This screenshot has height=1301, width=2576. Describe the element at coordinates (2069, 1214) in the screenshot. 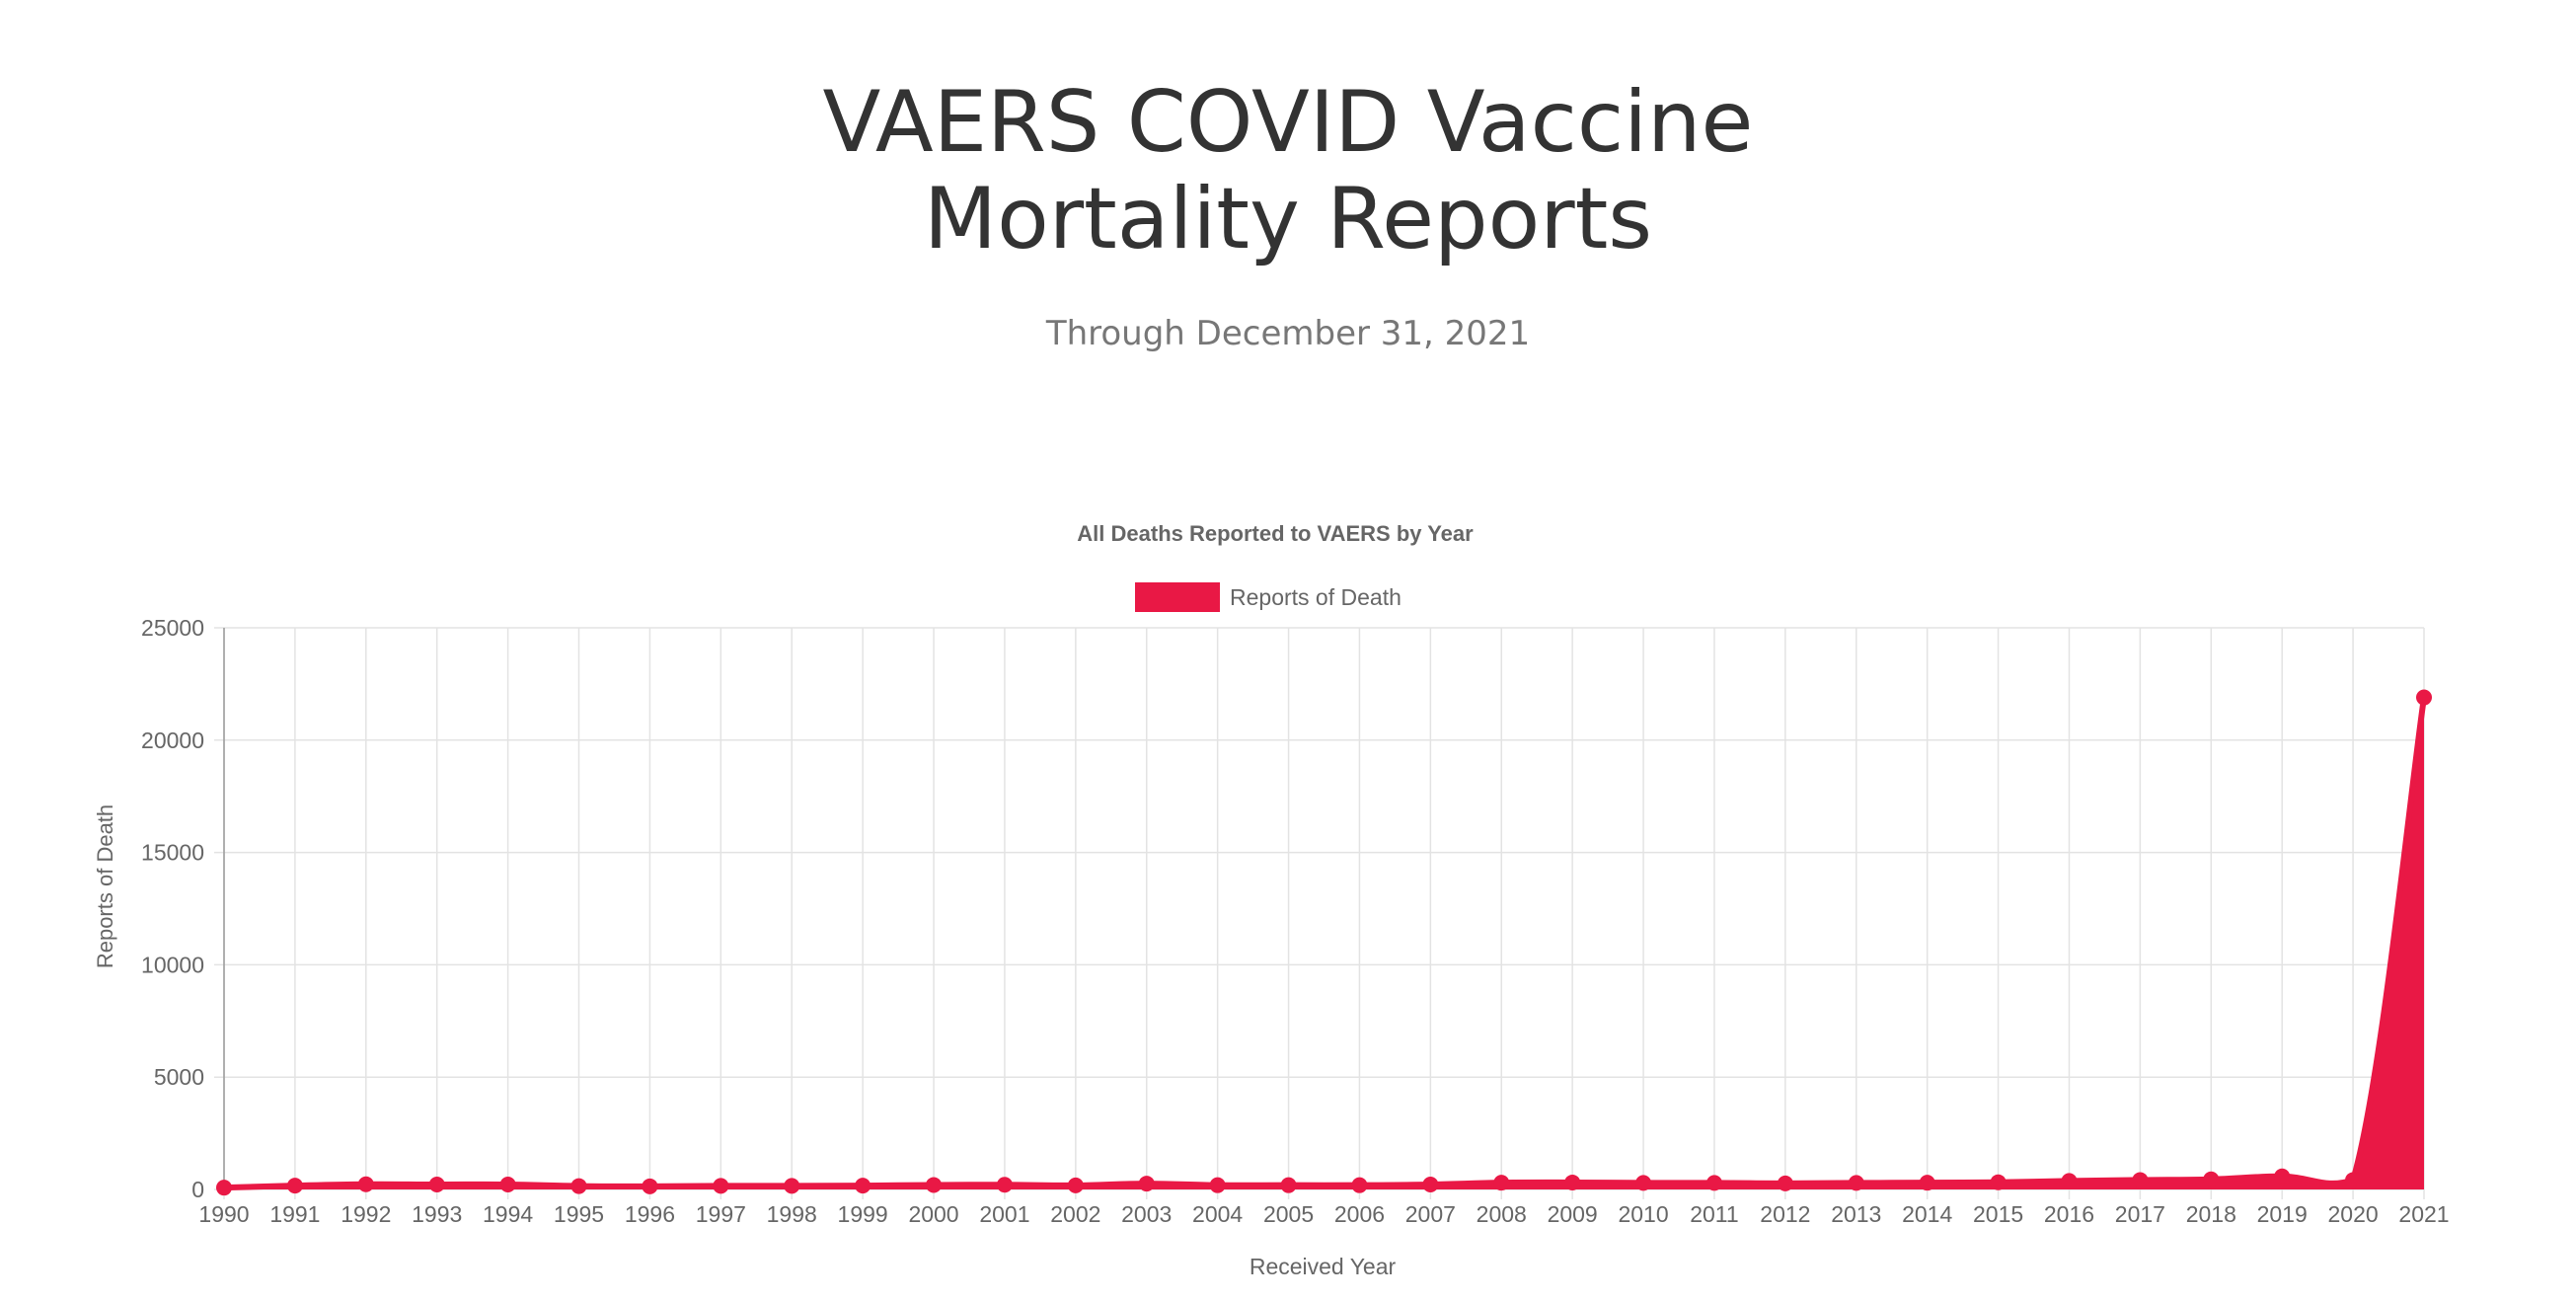

I see `x-tick-label: 2016` at that location.